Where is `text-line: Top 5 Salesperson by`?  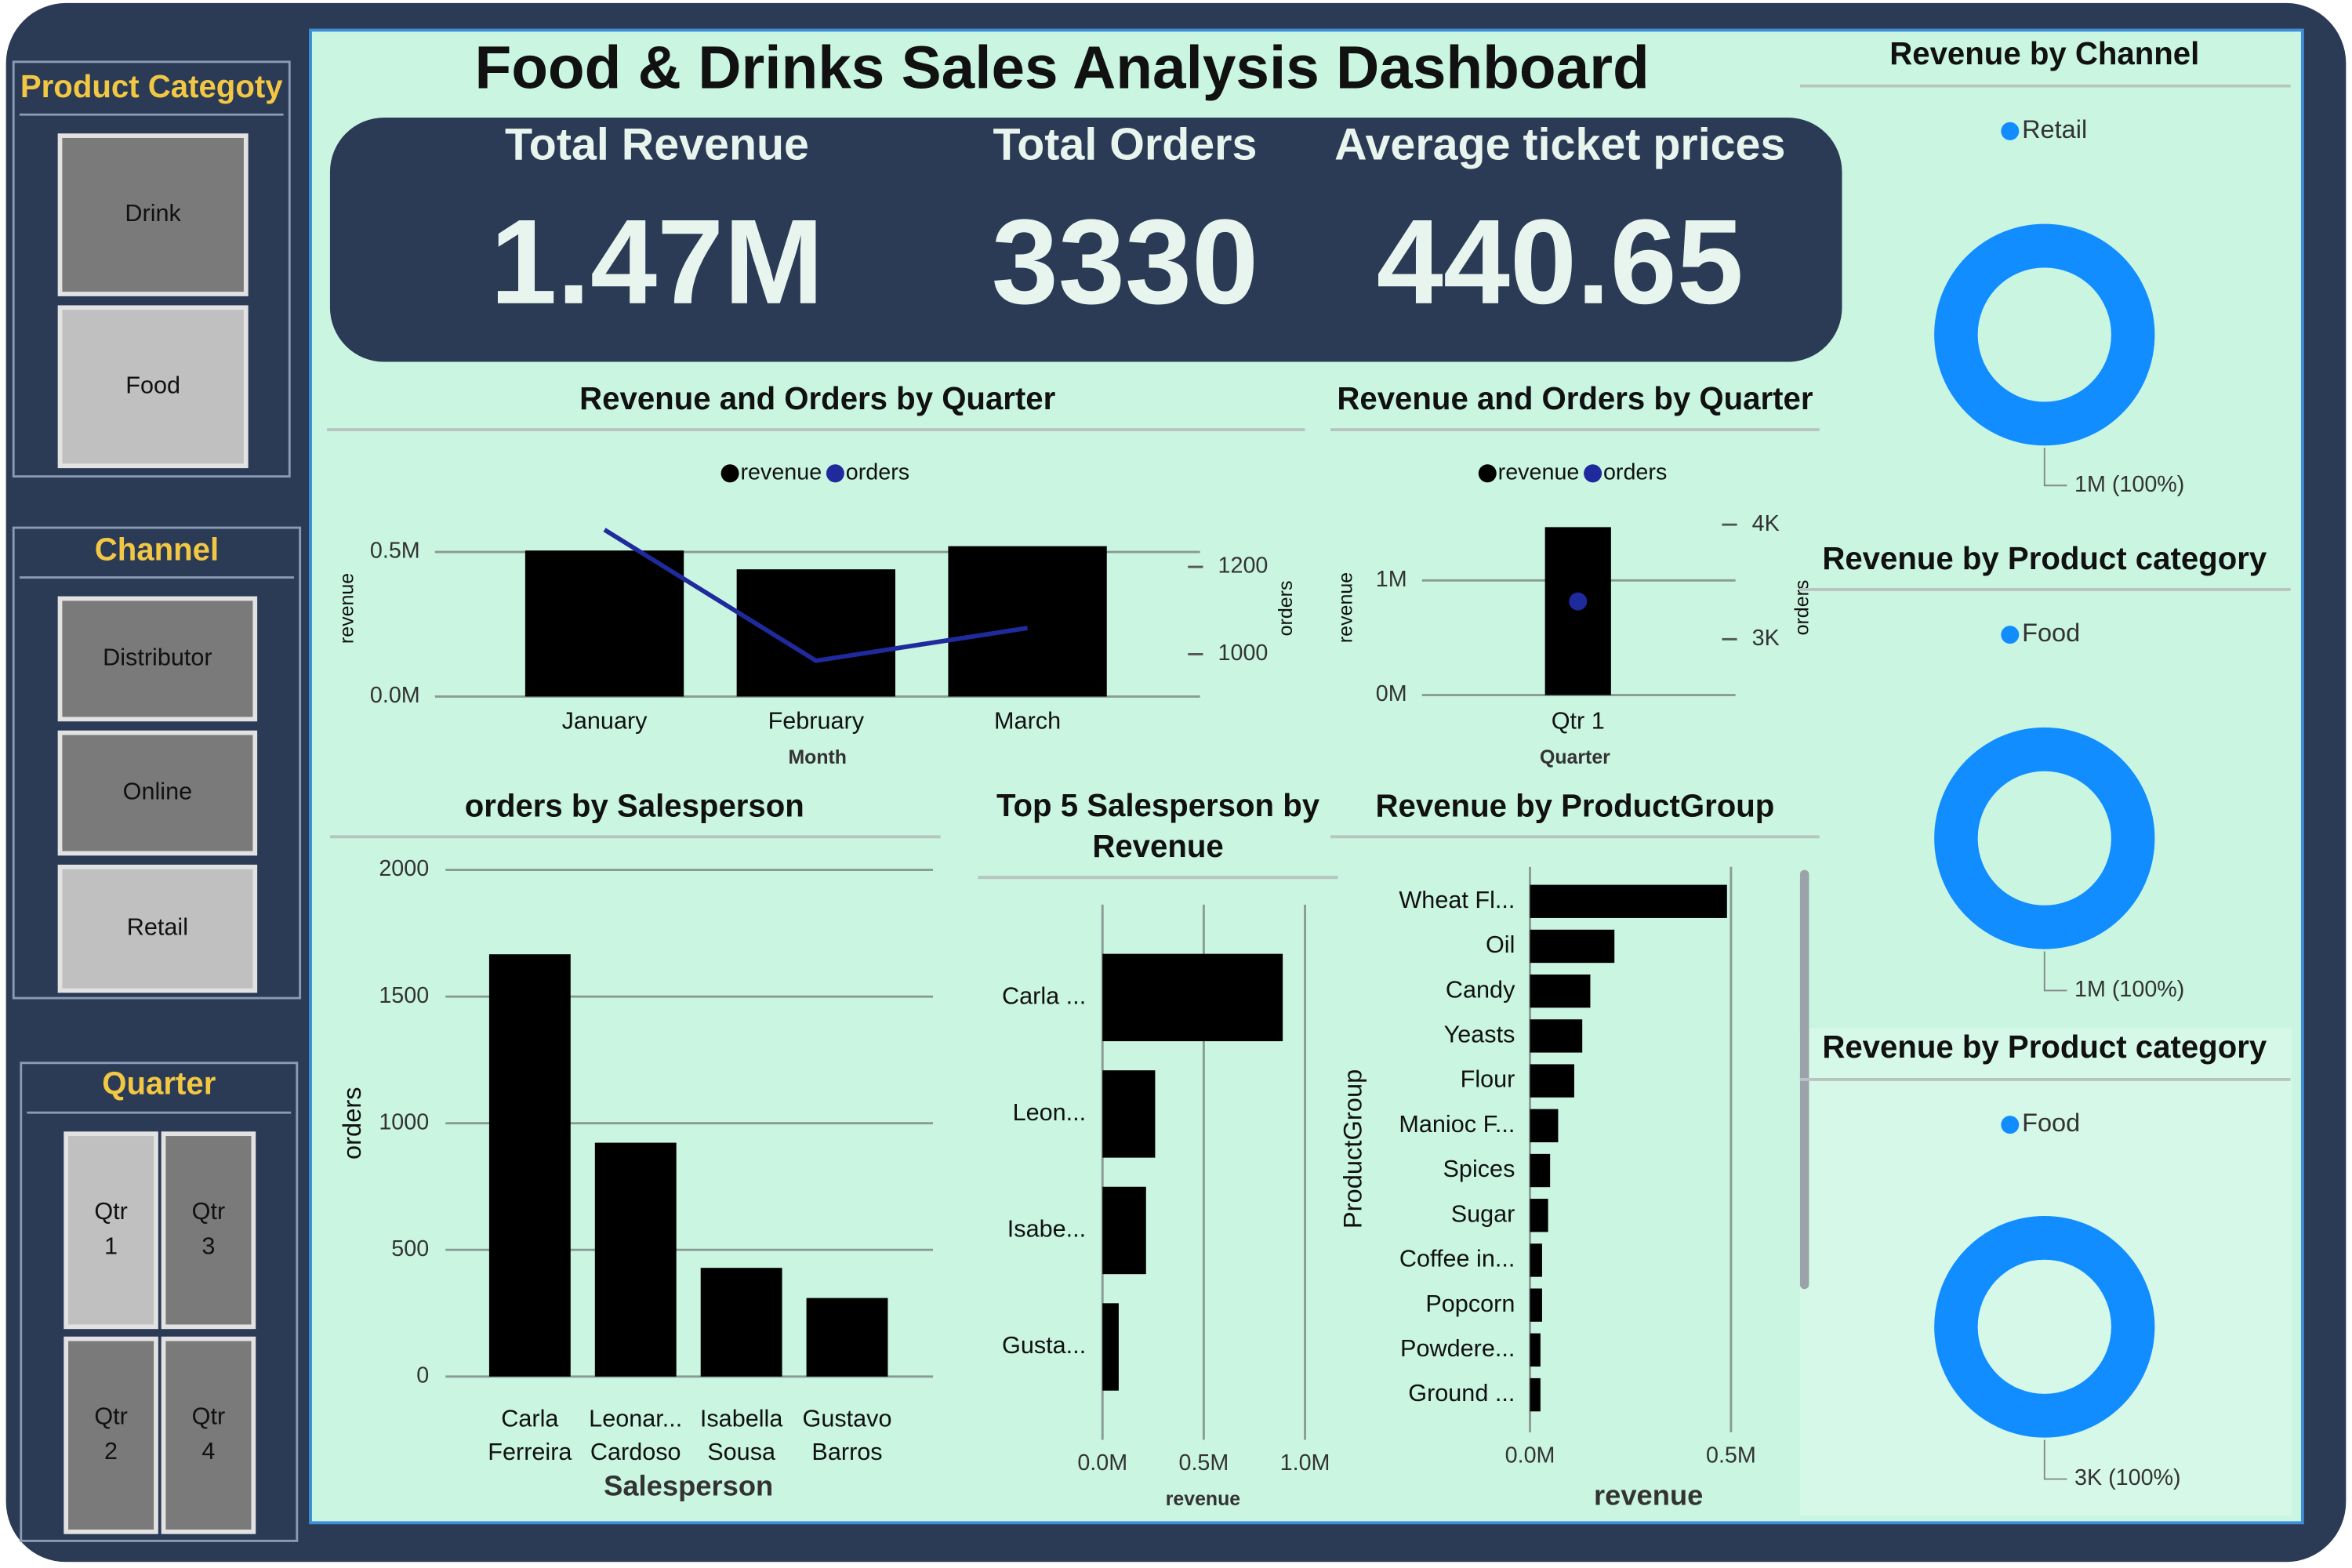 text-line: Top 5 Salesperson by is located at coordinates (1158, 804).